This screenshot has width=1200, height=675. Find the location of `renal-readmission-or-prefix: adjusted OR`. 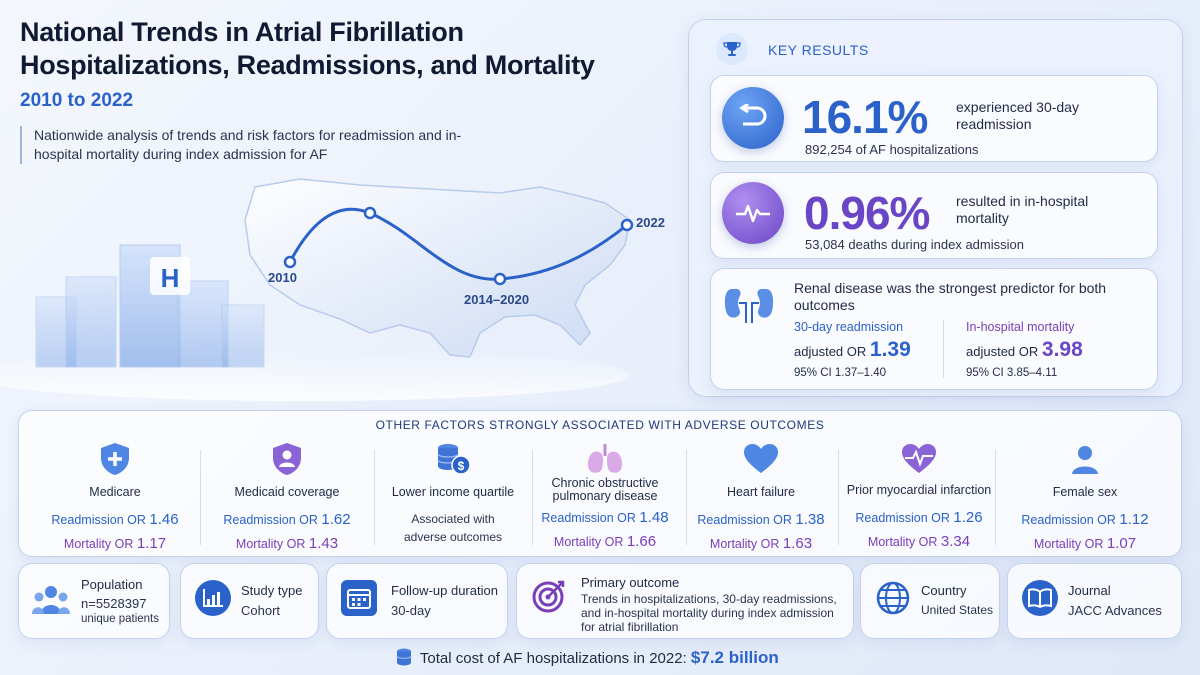

renal-readmission-or-prefix: adjusted OR is located at coordinates (830, 351).